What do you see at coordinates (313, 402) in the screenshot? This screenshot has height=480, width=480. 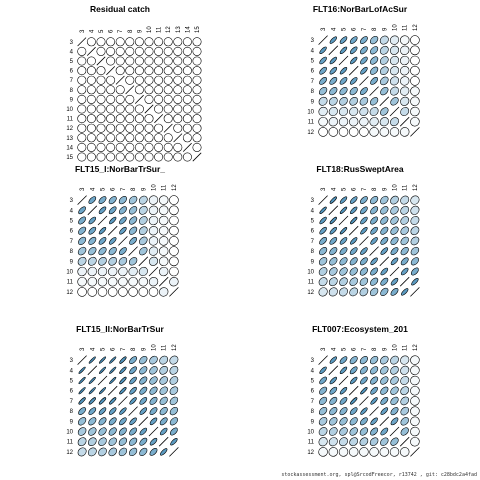 I see `row-label: 7` at bounding box center [313, 402].